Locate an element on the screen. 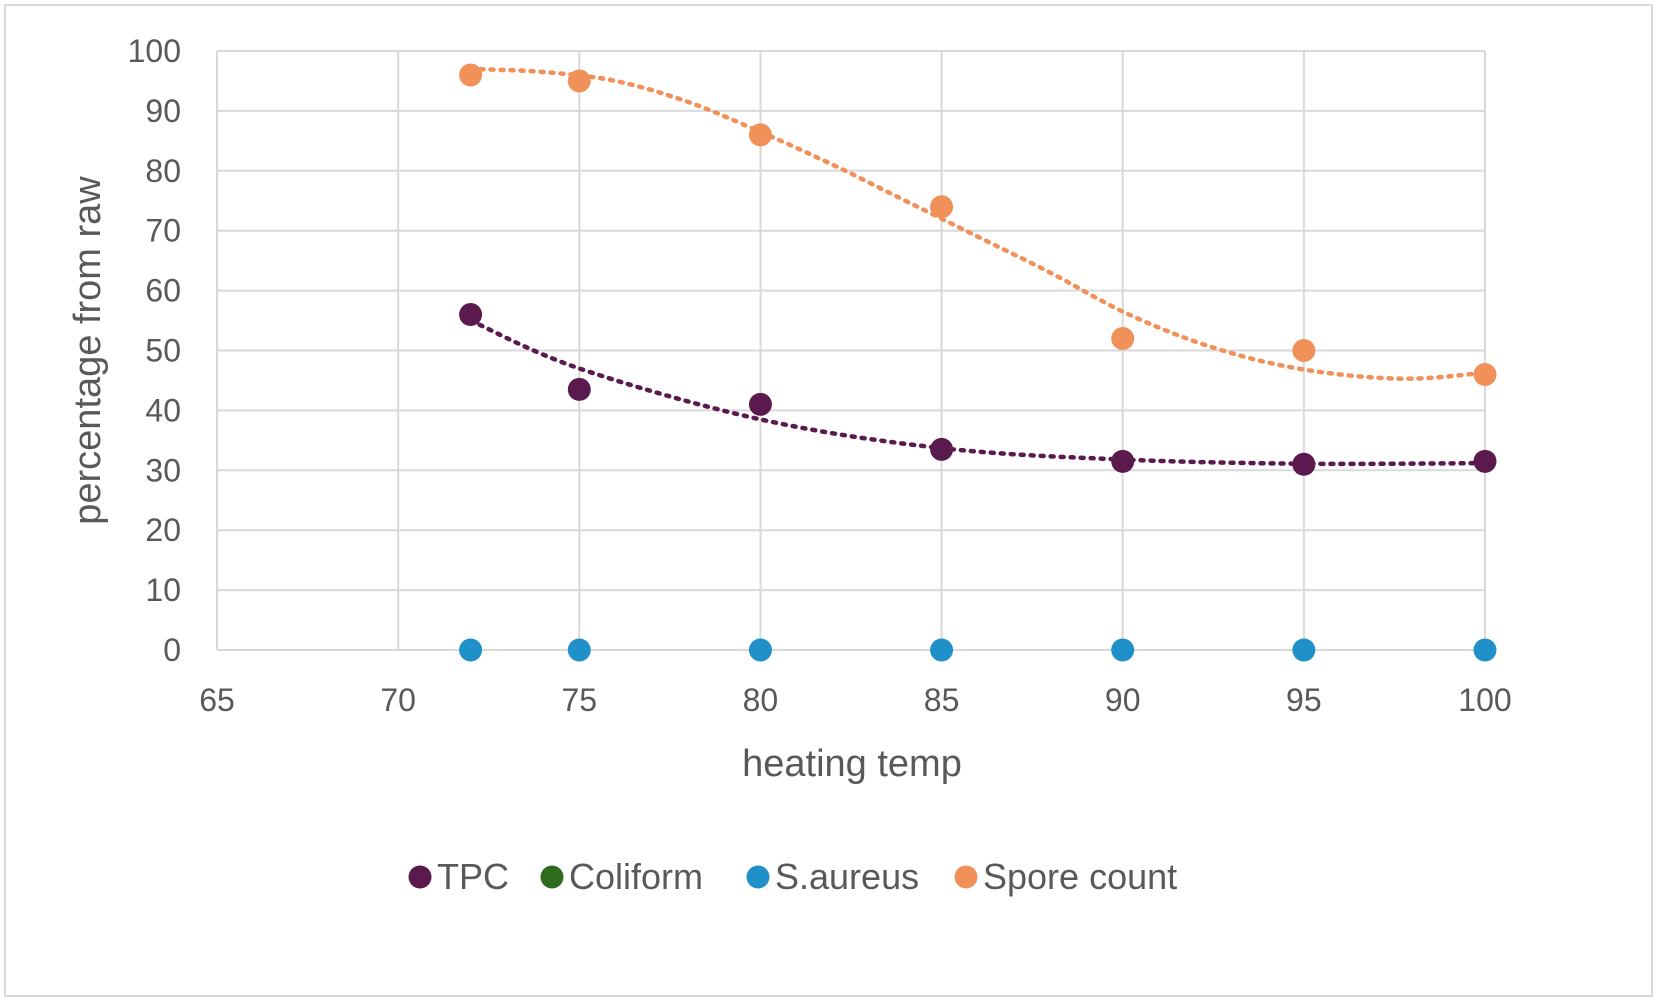 This screenshot has width=1659, height=1003. y-tick-label: 80 is located at coordinates (163, 171).